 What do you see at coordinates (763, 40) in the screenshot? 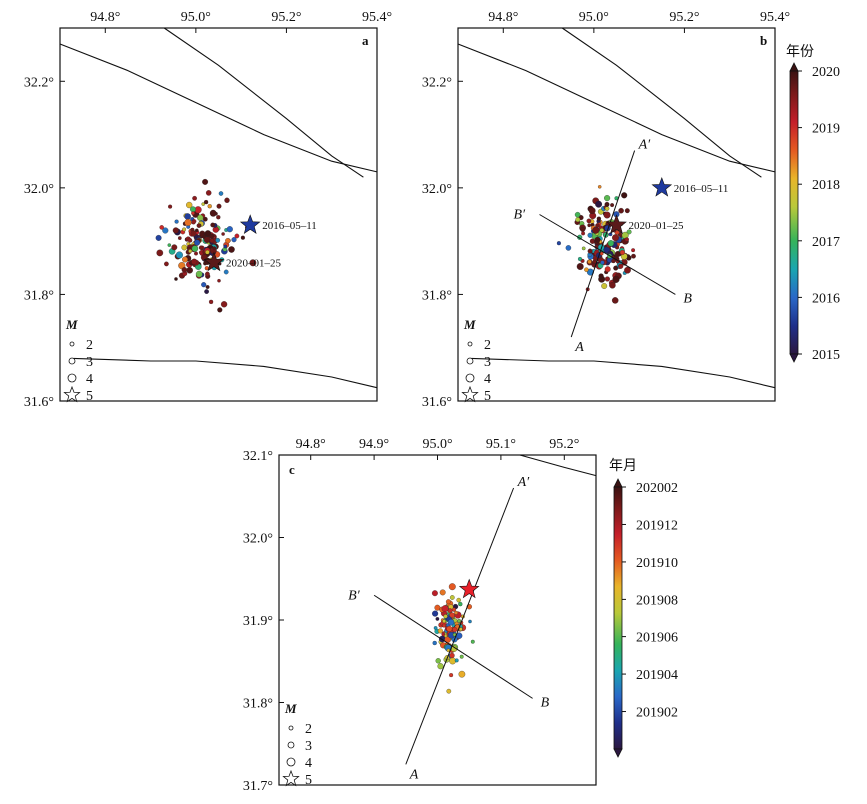
I see `panel-b-label: b` at bounding box center [763, 40].